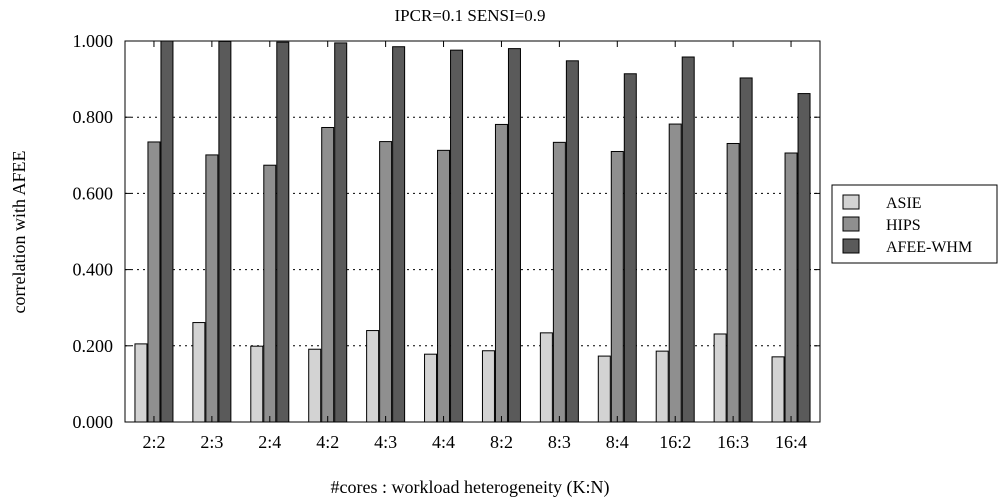 The image size is (1003, 500). I want to click on x-tick-label: 16:4, so click(791, 442).